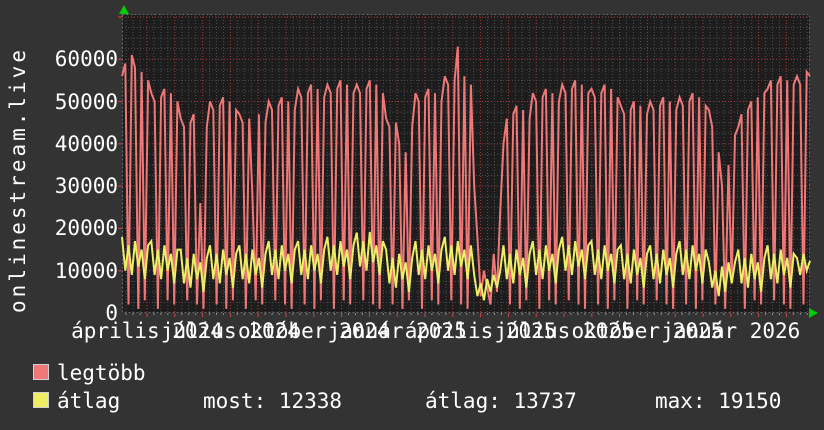 This screenshot has width=824, height=430. What do you see at coordinates (89, 401) in the screenshot?
I see `legend-label-atlag: átlag` at bounding box center [89, 401].